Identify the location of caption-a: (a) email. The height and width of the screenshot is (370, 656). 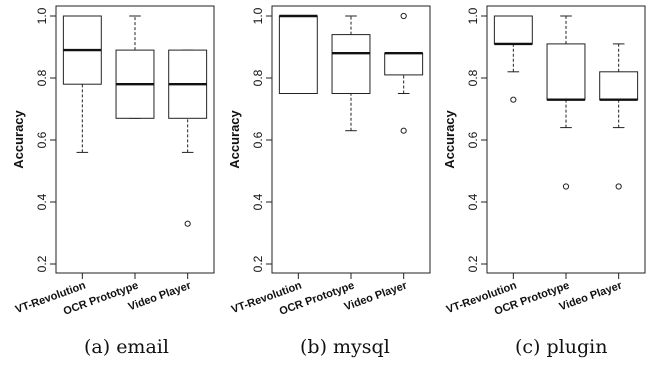
(126, 347).